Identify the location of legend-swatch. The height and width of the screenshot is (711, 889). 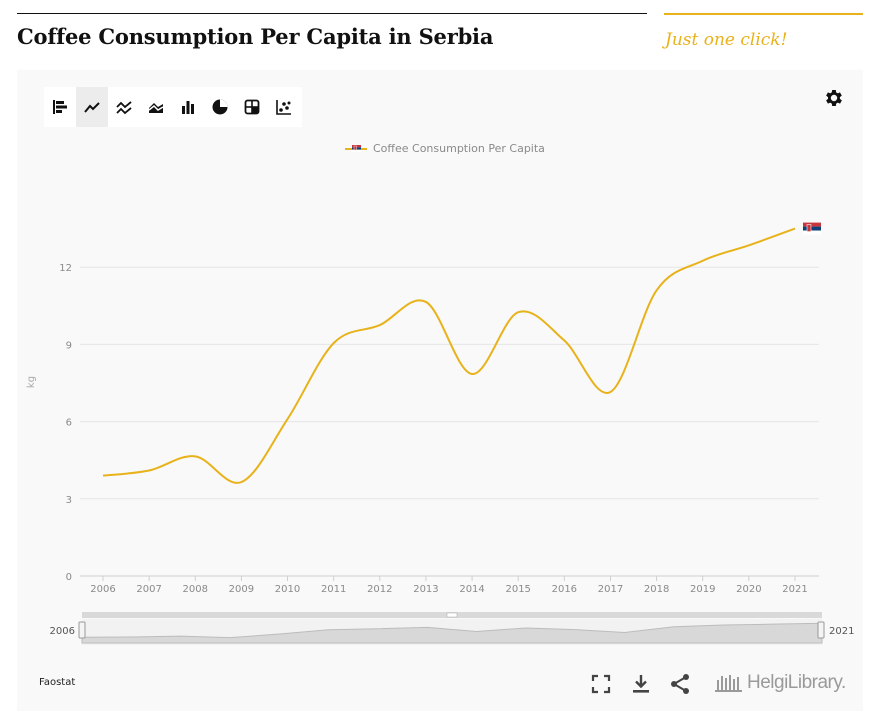
(356, 149).